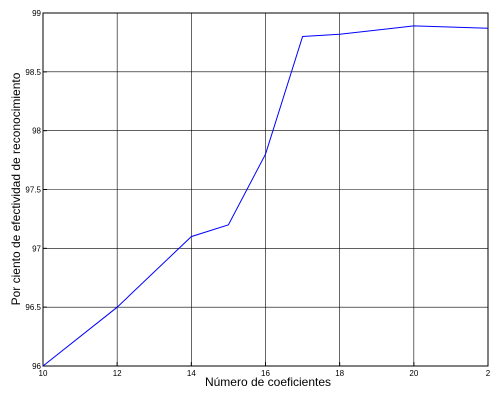 The image size is (491, 394). Describe the element at coordinates (36, 131) in the screenshot. I see `y-tick-label: 98` at that location.